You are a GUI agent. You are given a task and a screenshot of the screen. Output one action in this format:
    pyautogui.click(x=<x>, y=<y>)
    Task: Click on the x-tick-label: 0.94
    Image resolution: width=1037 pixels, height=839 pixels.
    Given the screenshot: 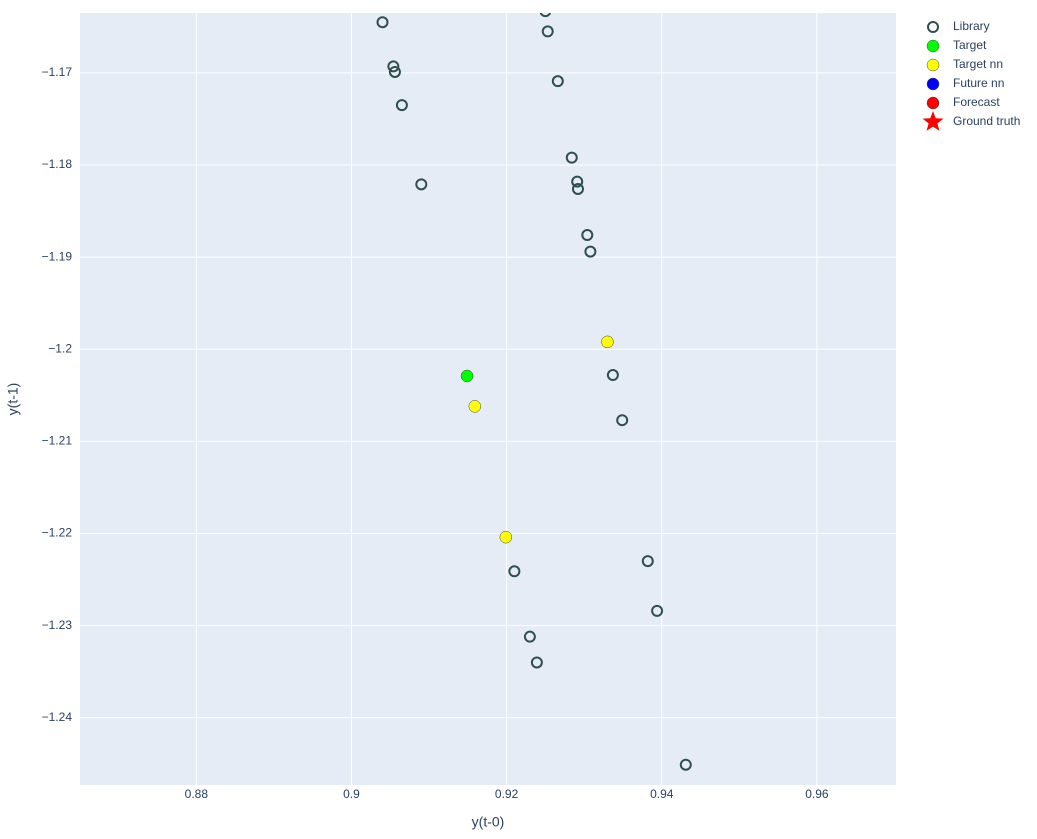 What is the action you would take?
    pyautogui.click(x=662, y=794)
    